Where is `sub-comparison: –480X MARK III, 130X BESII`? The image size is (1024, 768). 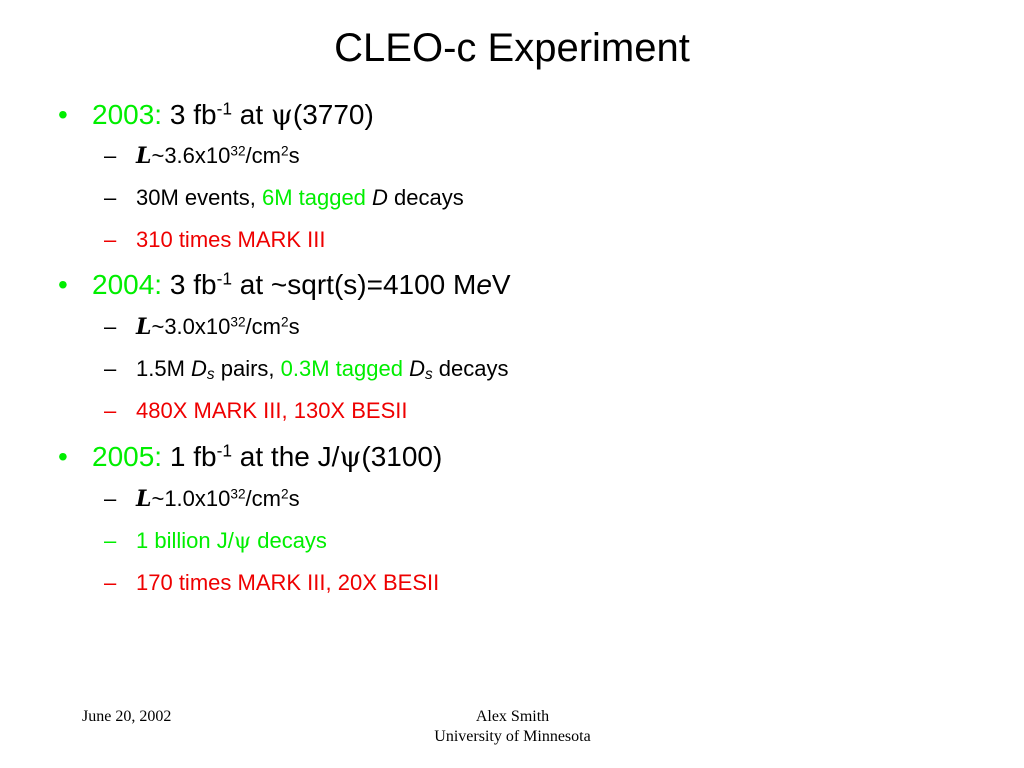 sub-comparison: –480X MARK III, 130X BESII is located at coordinates (255, 411).